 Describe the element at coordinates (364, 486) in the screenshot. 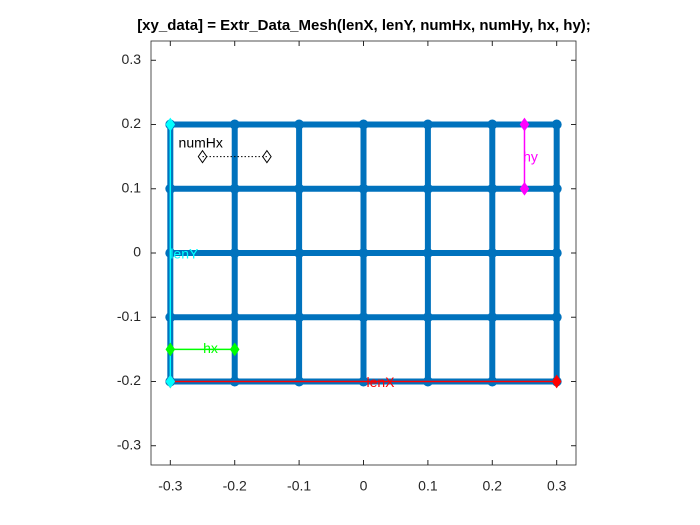

I see `x-tick-label: 0` at that location.